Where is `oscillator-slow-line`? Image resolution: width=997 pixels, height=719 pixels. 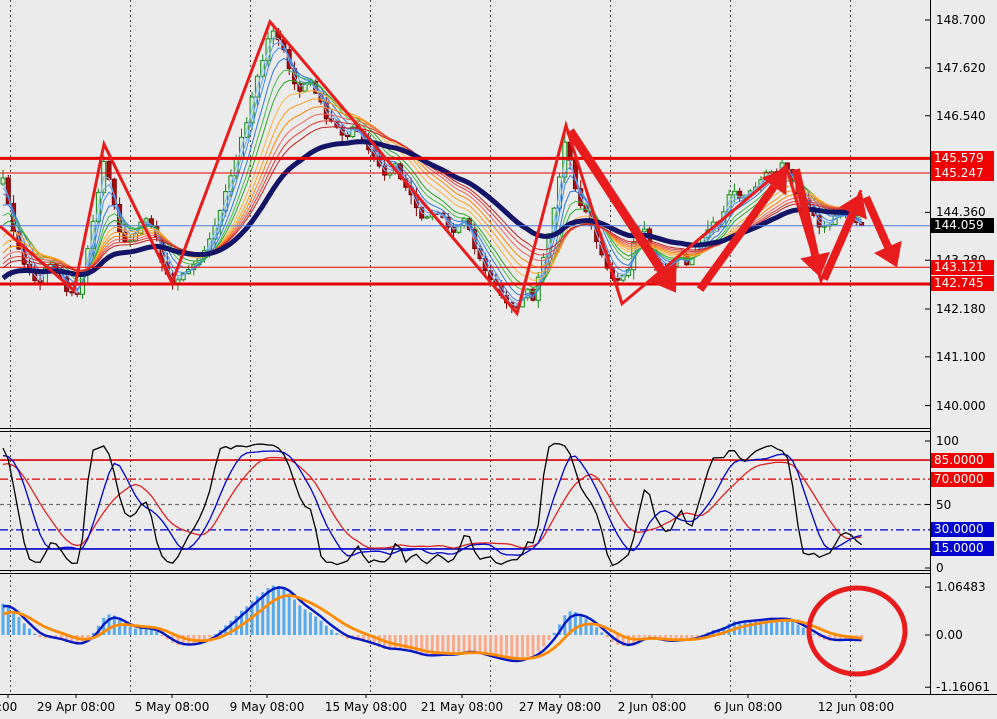
oscillator-slow-line is located at coordinates (432, 502).